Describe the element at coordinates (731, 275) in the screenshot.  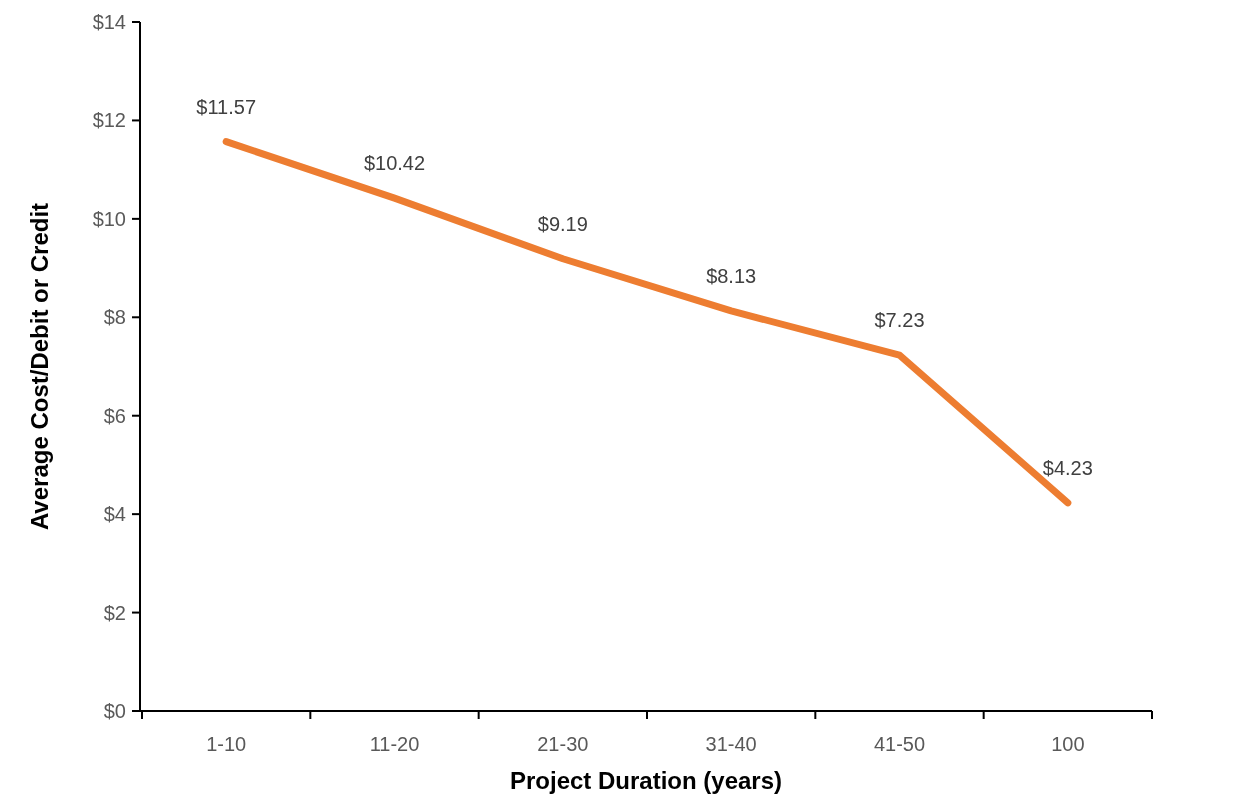
I see `data-label: $8.13` at that location.